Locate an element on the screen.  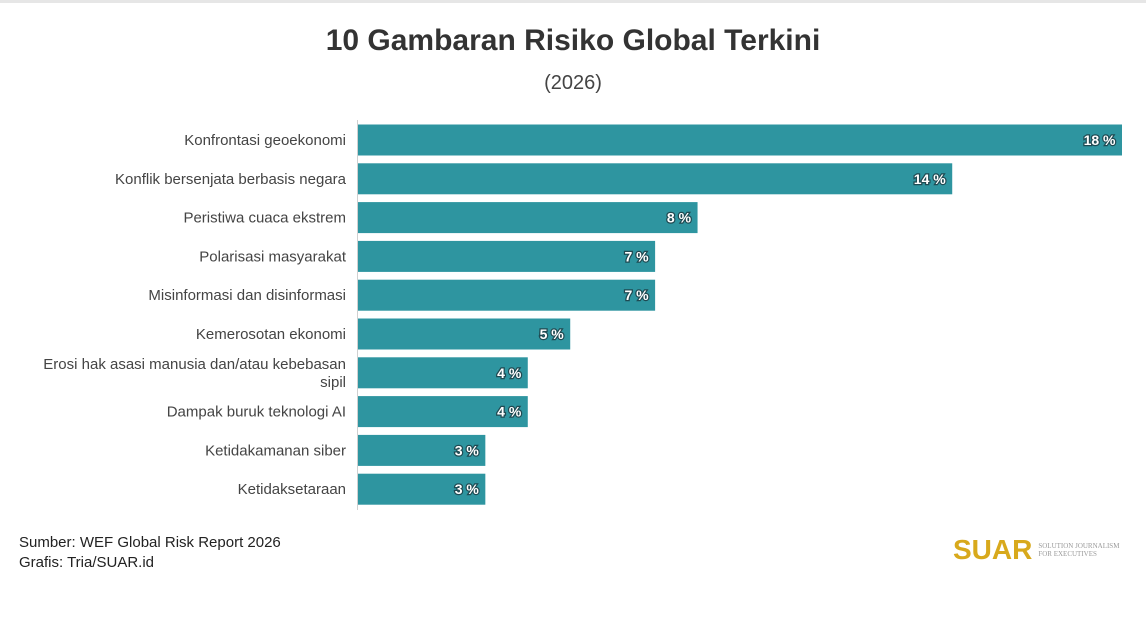
logo-wordmark: SUAR is located at coordinates (993, 549).